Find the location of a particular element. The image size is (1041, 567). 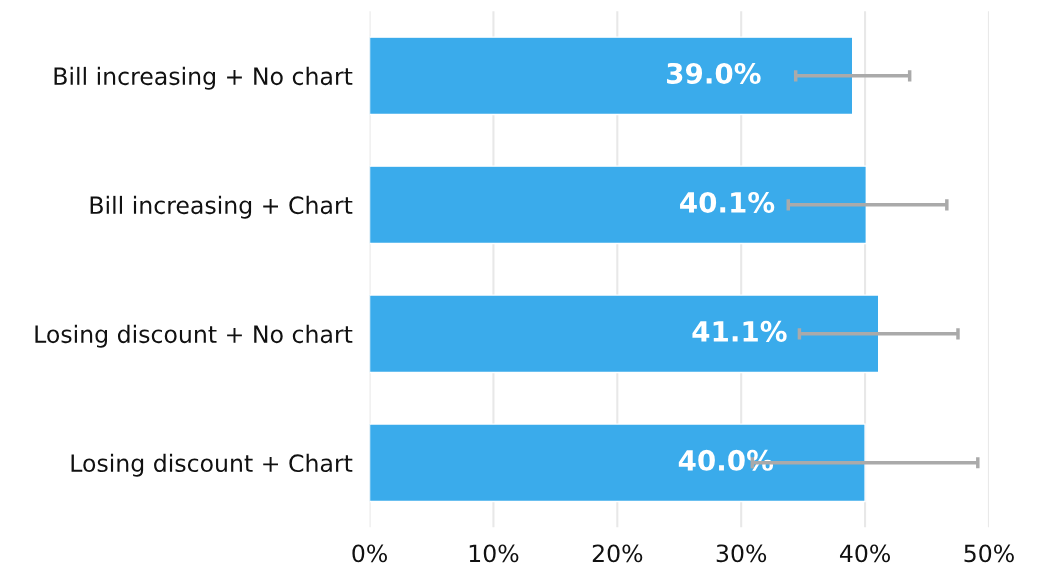

x-tick-label: 50% is located at coordinates (989, 553).